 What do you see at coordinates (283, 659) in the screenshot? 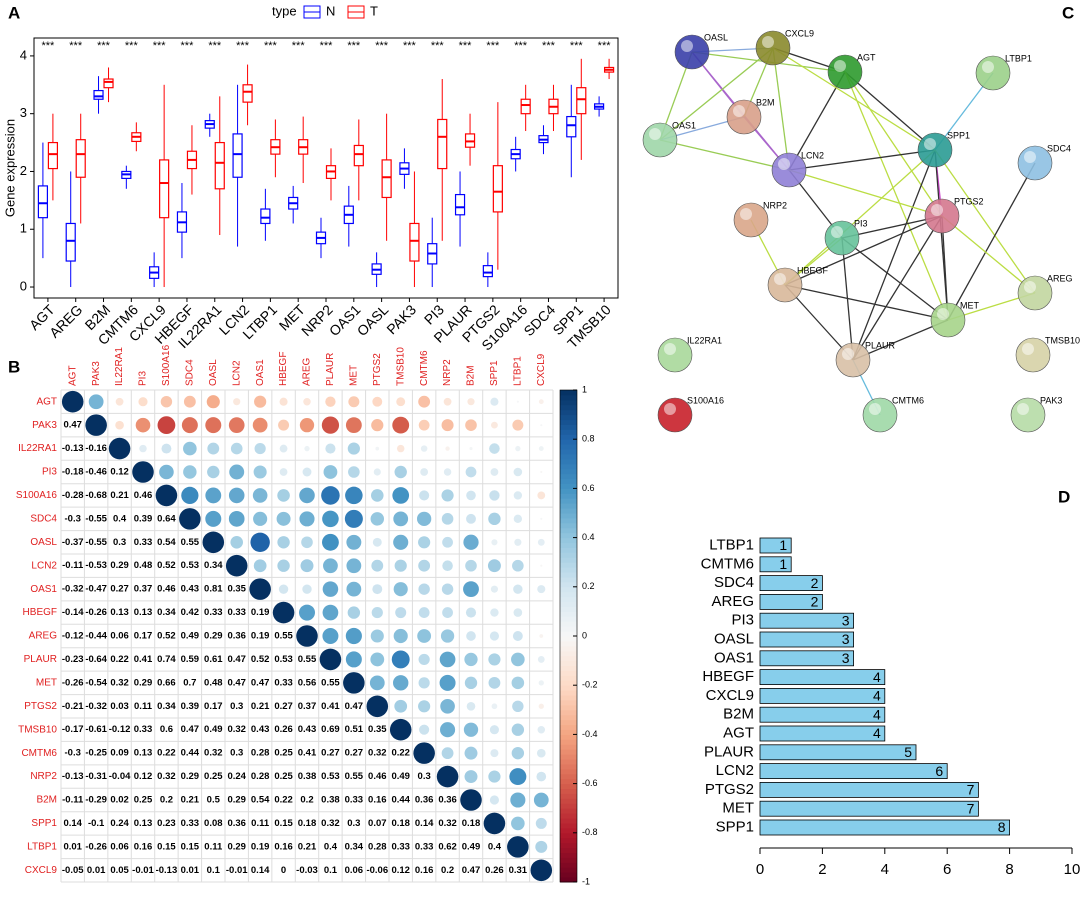
I see `corr-value: 0.53` at bounding box center [283, 659].